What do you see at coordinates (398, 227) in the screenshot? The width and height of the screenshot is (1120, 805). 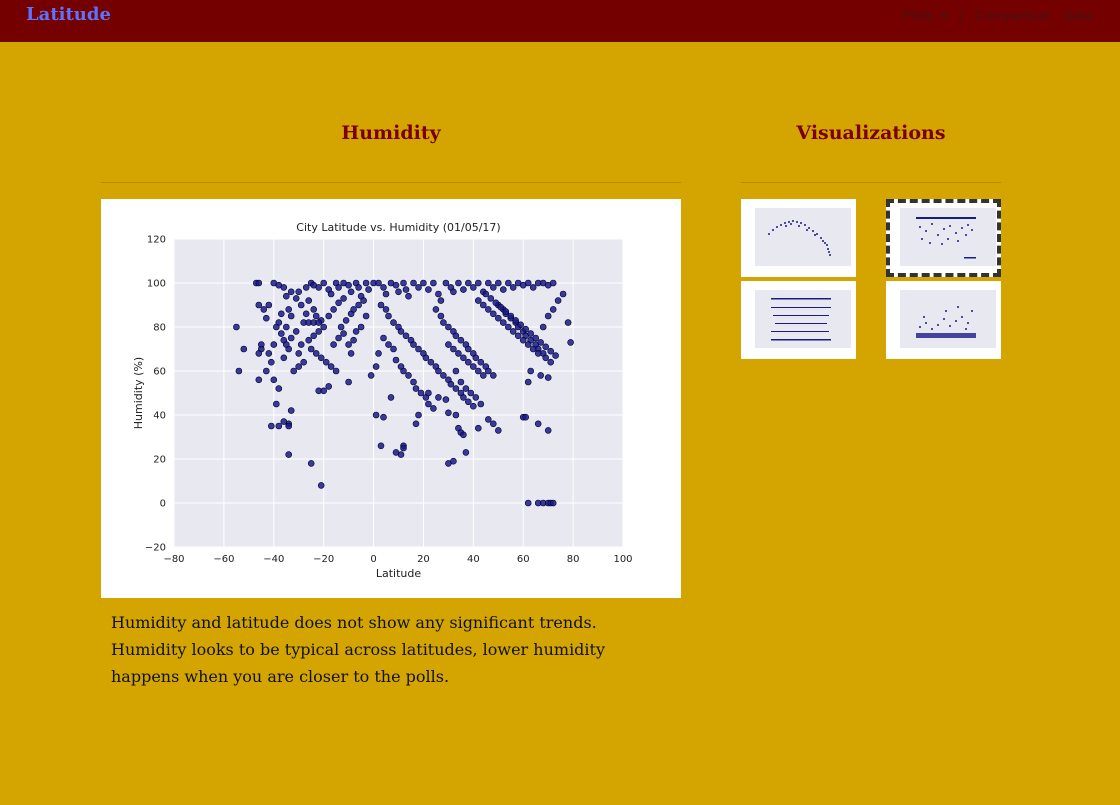 I see `chart-title: City Latitude vs. Humidity (01/05/17)` at bounding box center [398, 227].